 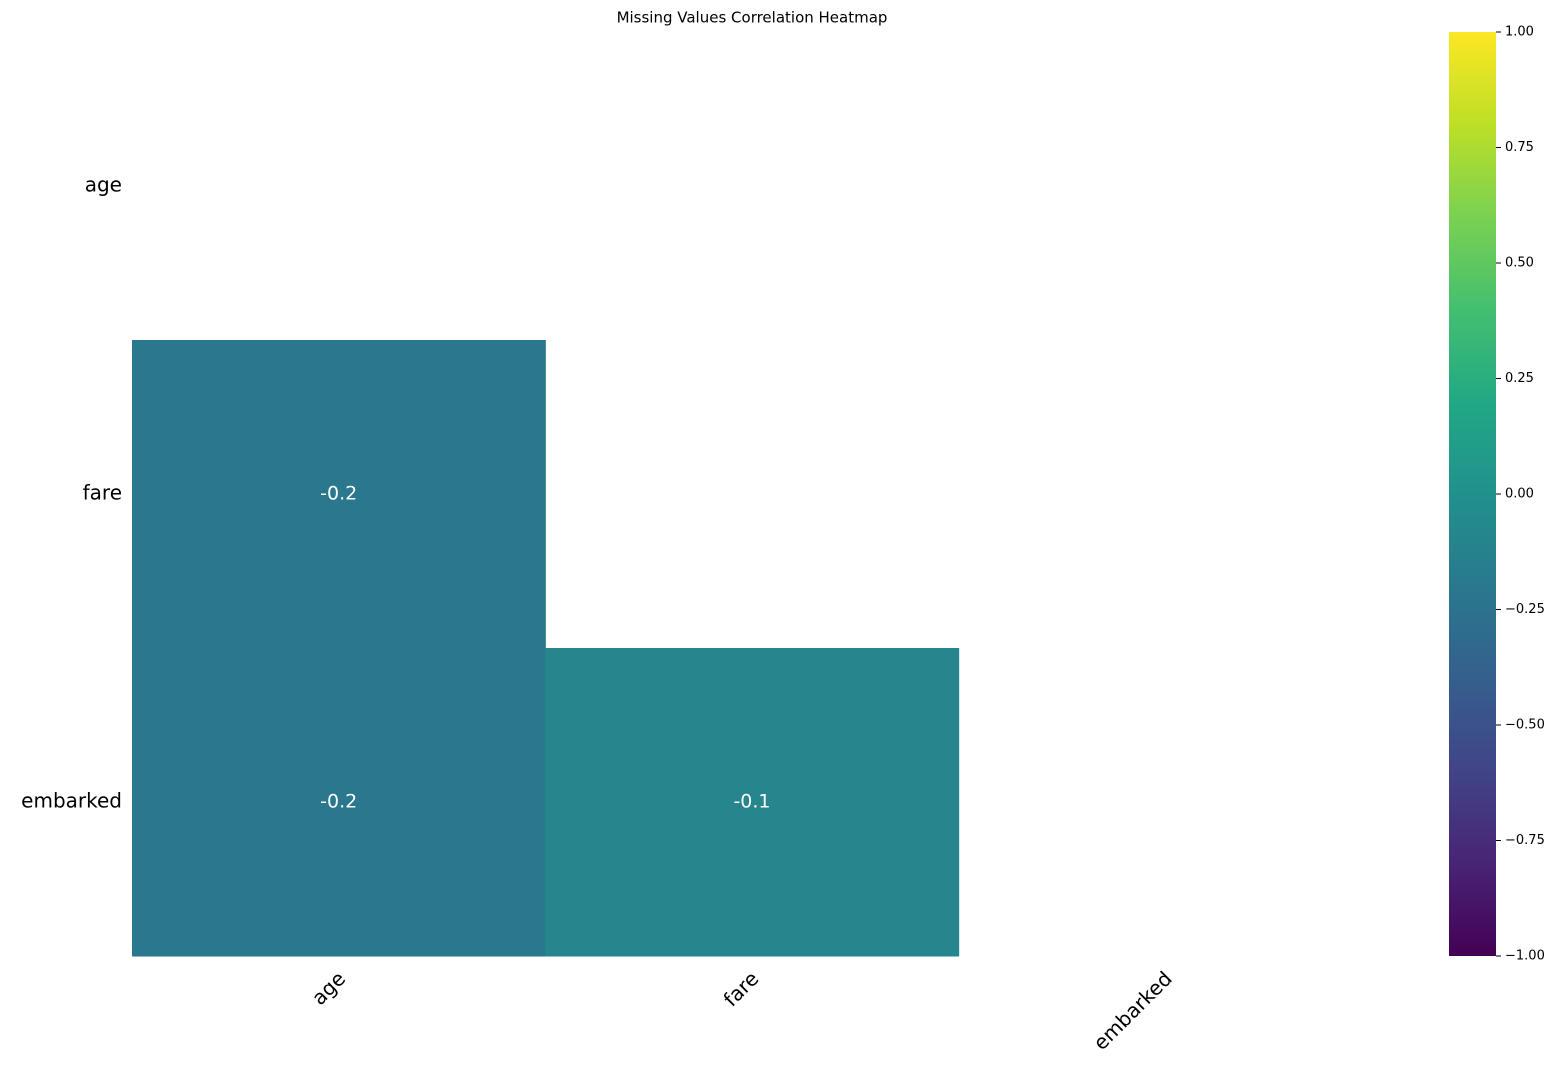 What do you see at coordinates (1519, 378) in the screenshot?
I see `colorbar-tick-label: 0.25` at bounding box center [1519, 378].